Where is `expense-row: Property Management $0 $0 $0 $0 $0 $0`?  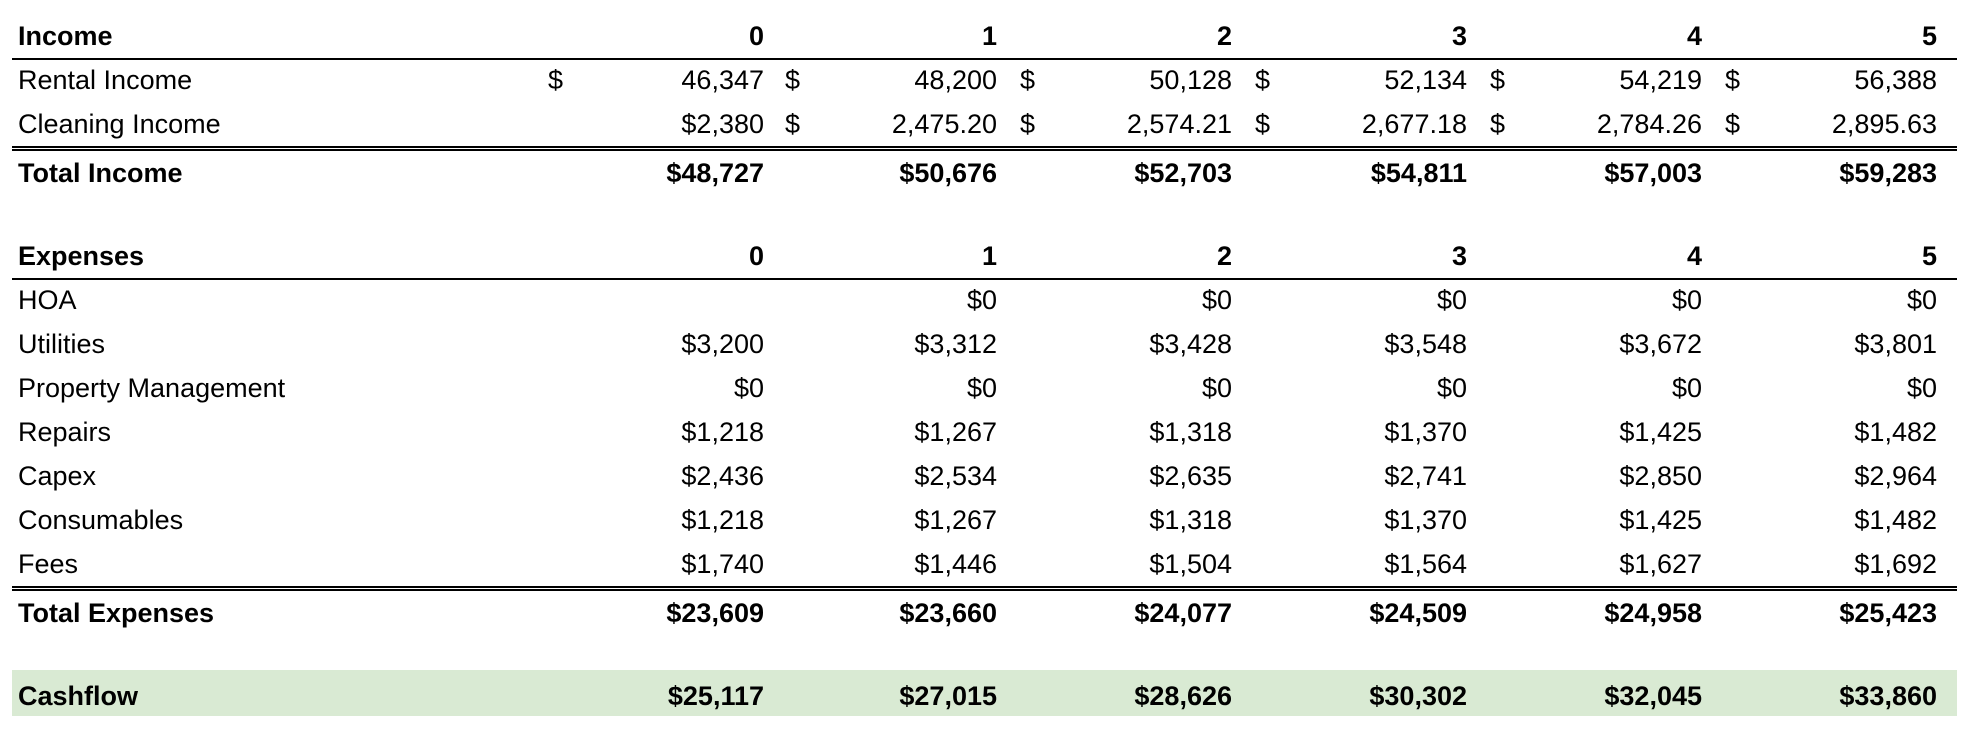
expense-row: Property Management $0 $0 $0 $0 $0 $0 is located at coordinates (984, 388).